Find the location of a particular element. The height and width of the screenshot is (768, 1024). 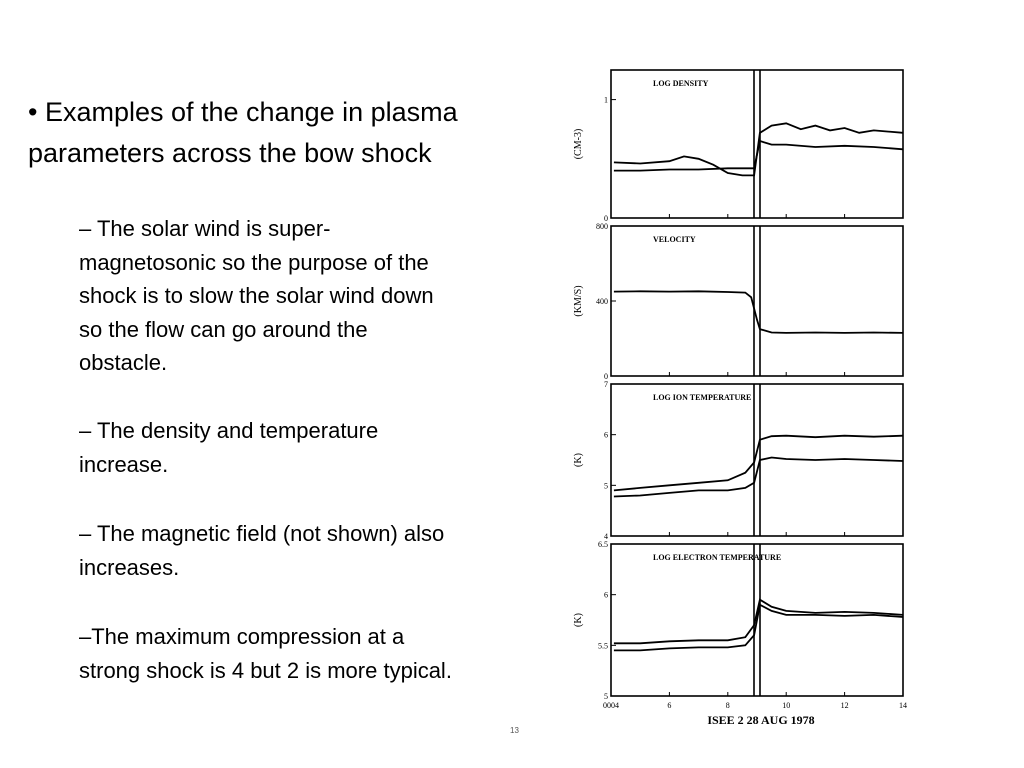

y-tick-label: 1 is located at coordinates (606, 100).